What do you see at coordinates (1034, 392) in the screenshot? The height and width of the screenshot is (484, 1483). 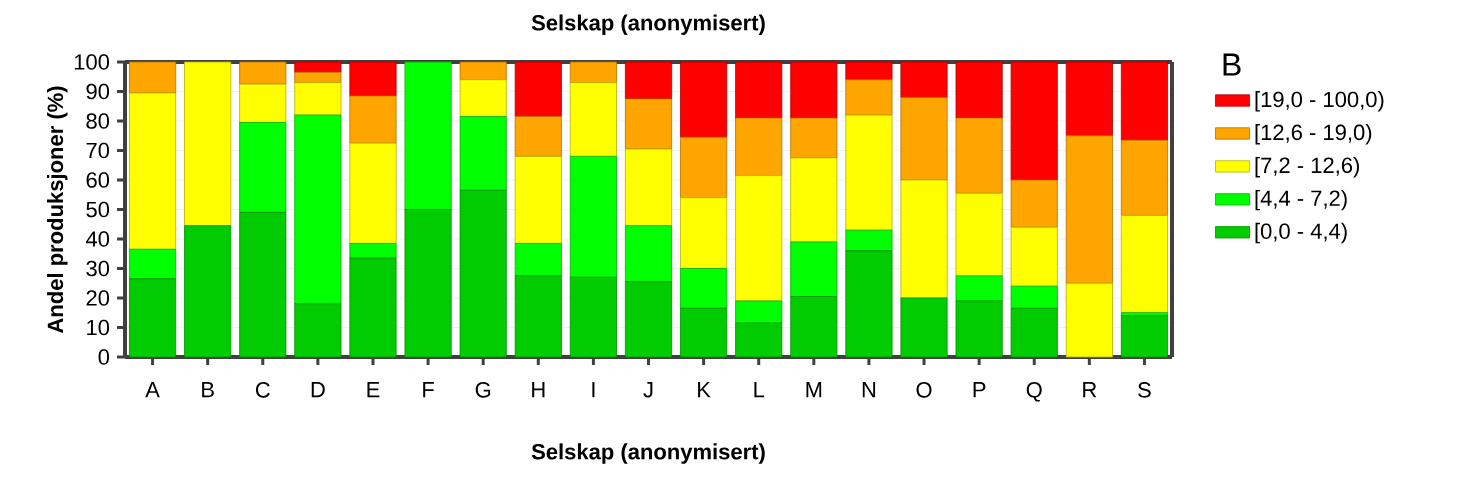 I see `x-tick-label: Q` at bounding box center [1034, 392].